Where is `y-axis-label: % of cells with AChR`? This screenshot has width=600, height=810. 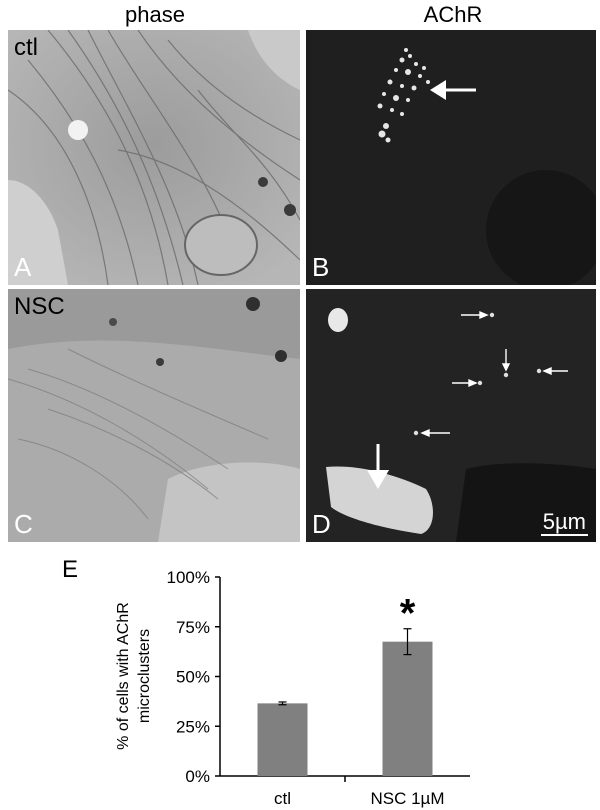 y-axis-label: % of cells with AChR is located at coordinates (123, 676).